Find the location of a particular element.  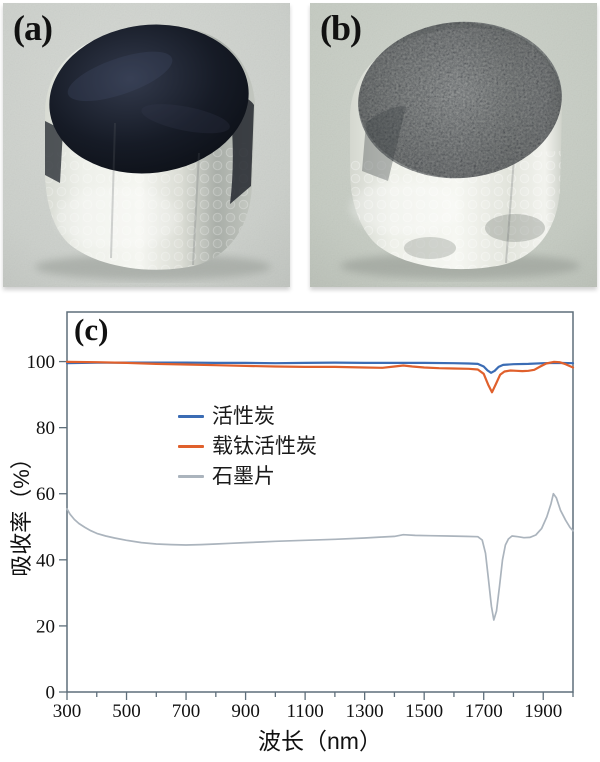

y-tick-label: 60 is located at coordinates (45, 494).